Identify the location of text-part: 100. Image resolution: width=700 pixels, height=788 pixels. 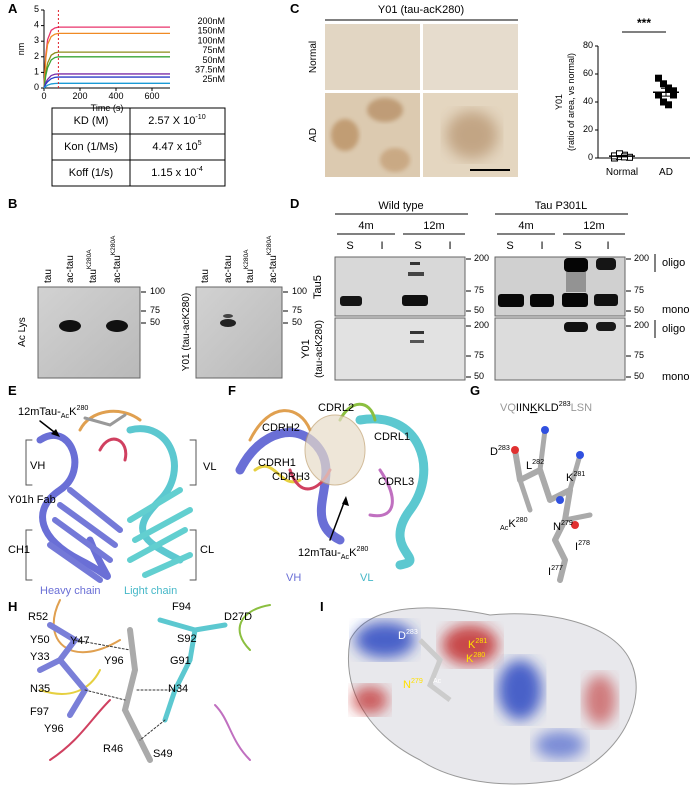
(157, 291).